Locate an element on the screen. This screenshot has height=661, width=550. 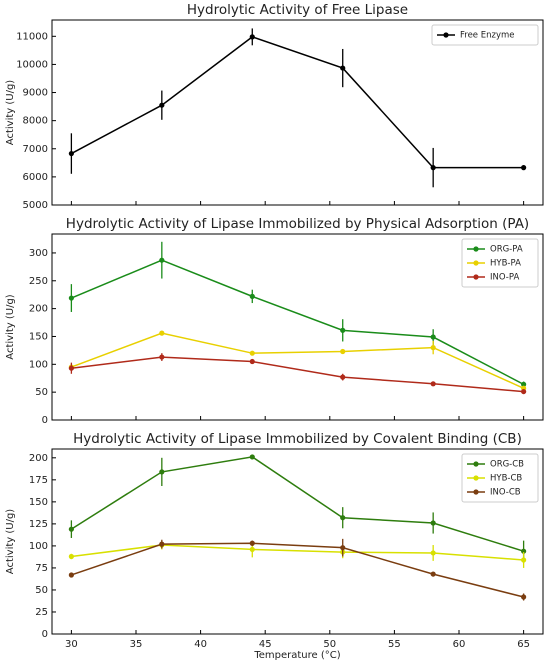
legend-label: Free Enzyme is located at coordinates (487, 36).